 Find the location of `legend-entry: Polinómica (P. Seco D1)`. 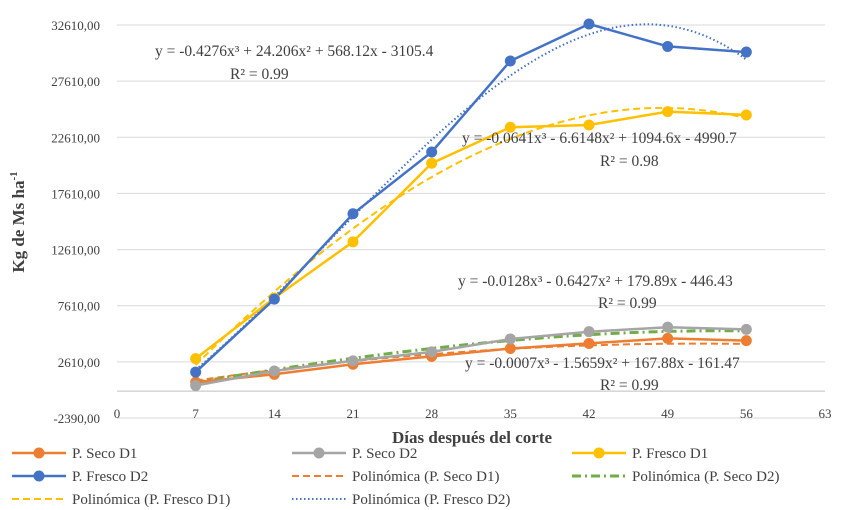

legend-entry: Polinómica (P. Seco D1) is located at coordinates (396, 477).